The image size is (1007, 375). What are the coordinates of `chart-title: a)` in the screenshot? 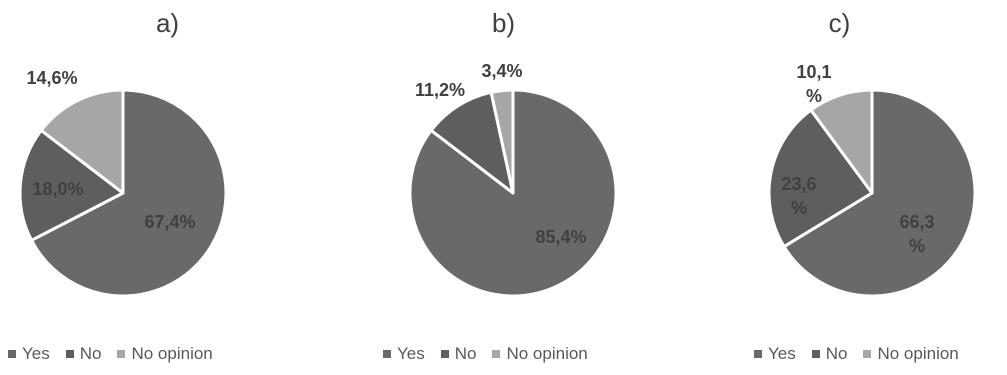 It's located at (167, 23).